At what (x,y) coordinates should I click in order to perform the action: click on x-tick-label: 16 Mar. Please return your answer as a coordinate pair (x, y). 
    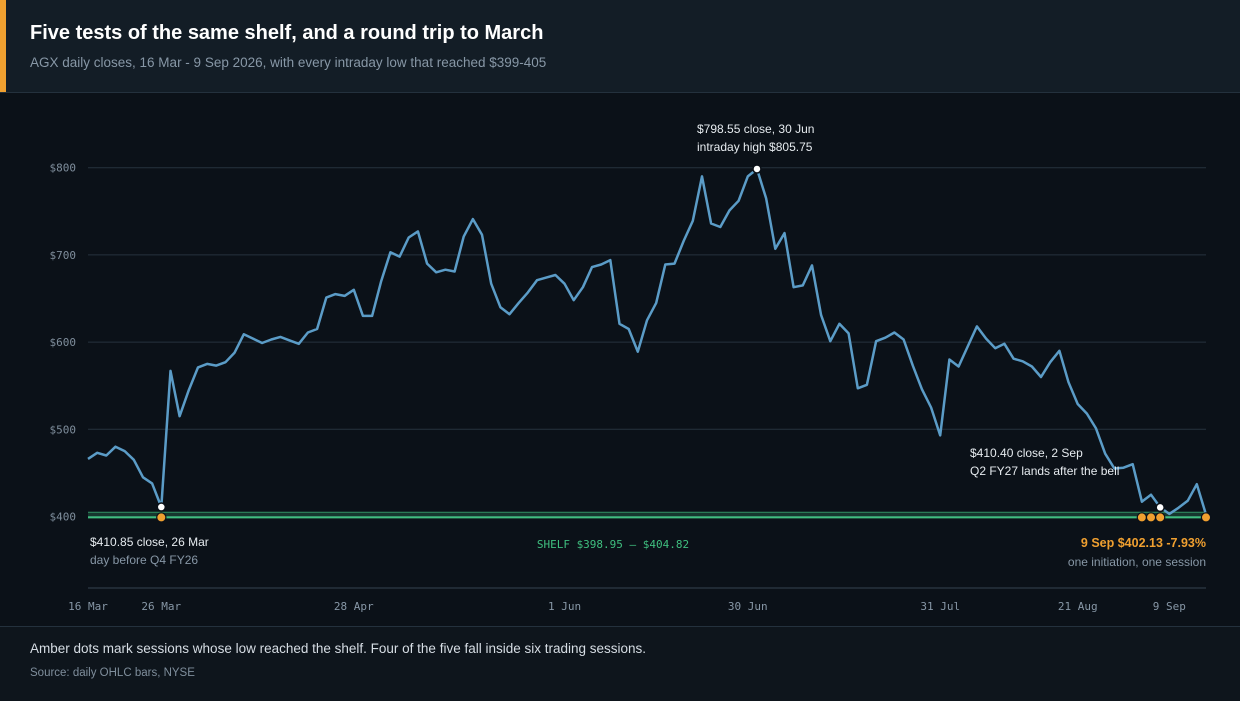
    Looking at the image, I should click on (88, 606).